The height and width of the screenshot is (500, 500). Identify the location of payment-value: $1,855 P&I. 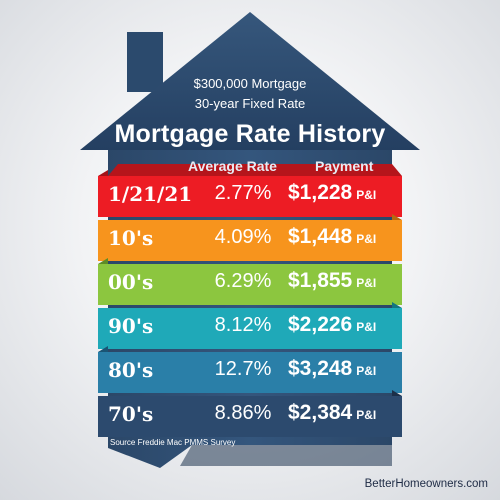
(332, 281).